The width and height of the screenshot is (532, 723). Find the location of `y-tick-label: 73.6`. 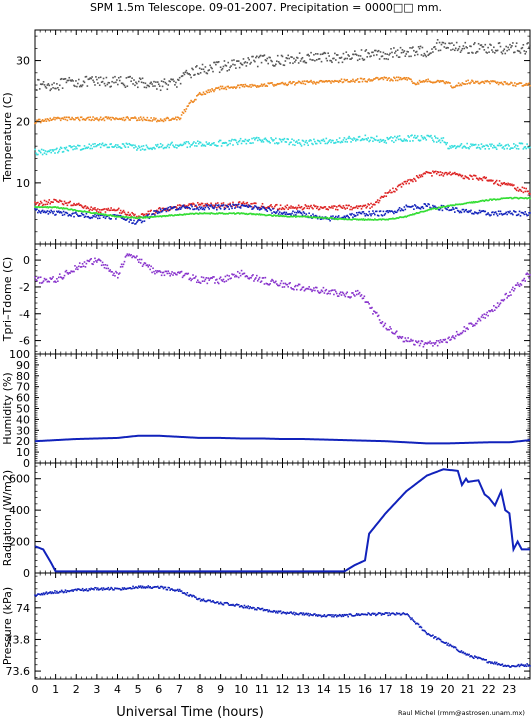

y-tick-label: 73.6 is located at coordinates (18, 671).